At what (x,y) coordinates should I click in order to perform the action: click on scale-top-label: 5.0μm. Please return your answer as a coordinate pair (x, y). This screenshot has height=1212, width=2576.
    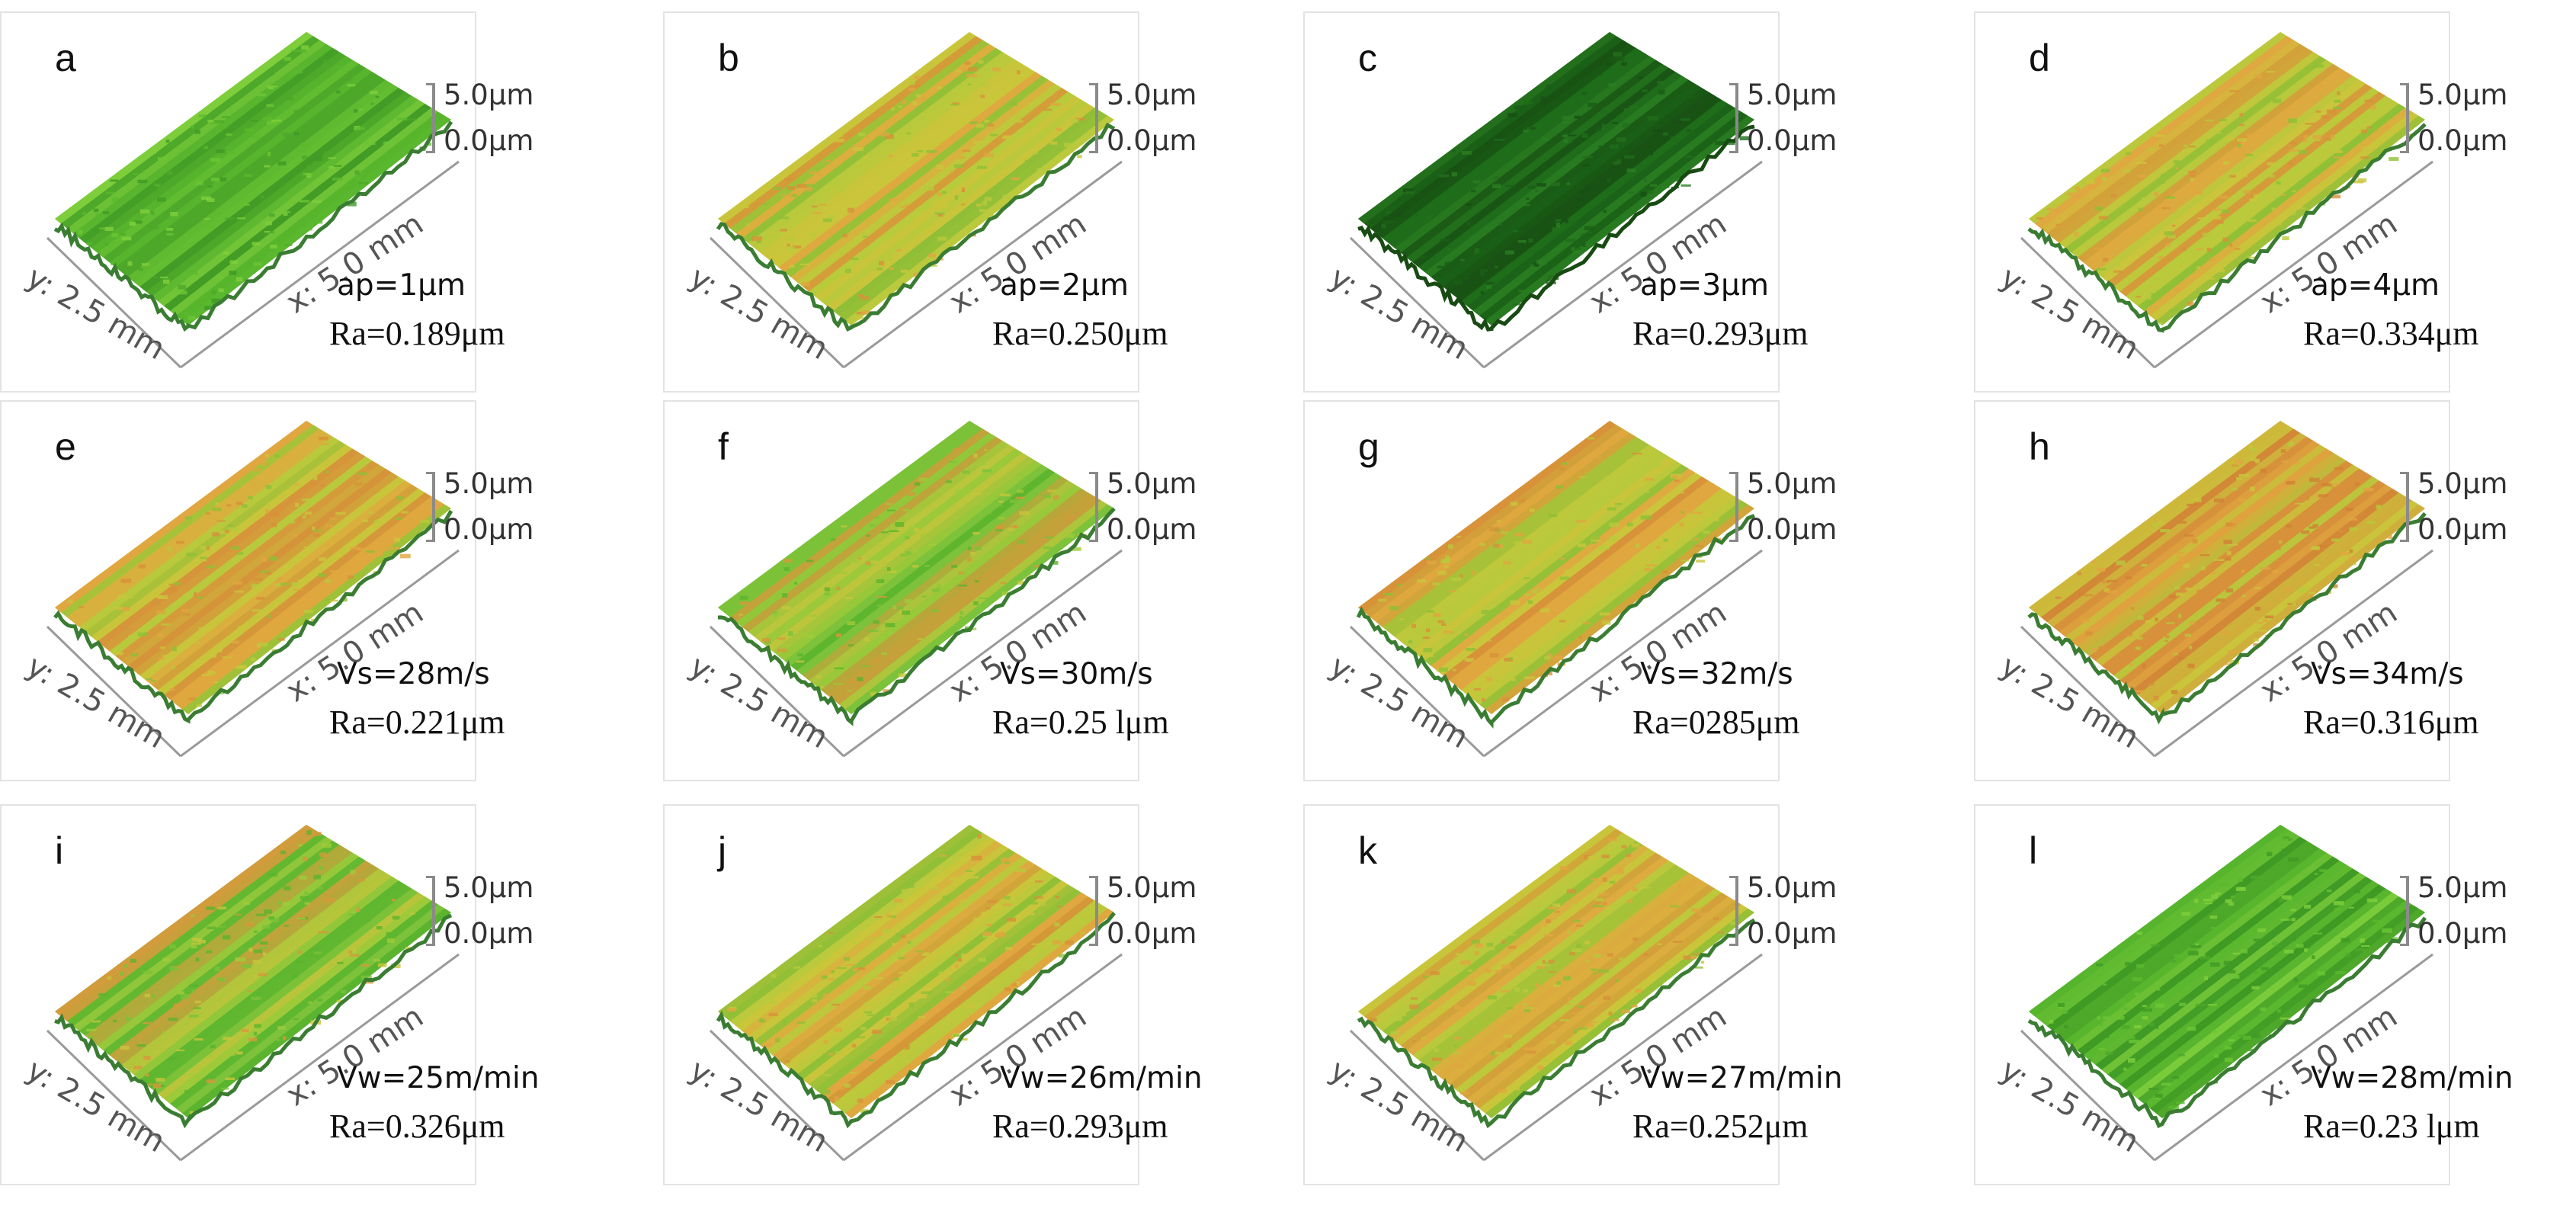
    Looking at the image, I should click on (2462, 95).